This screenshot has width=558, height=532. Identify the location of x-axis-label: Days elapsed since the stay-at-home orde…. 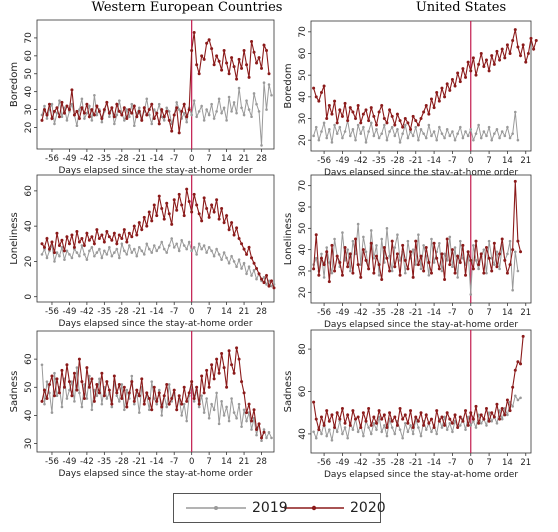
(155, 324).